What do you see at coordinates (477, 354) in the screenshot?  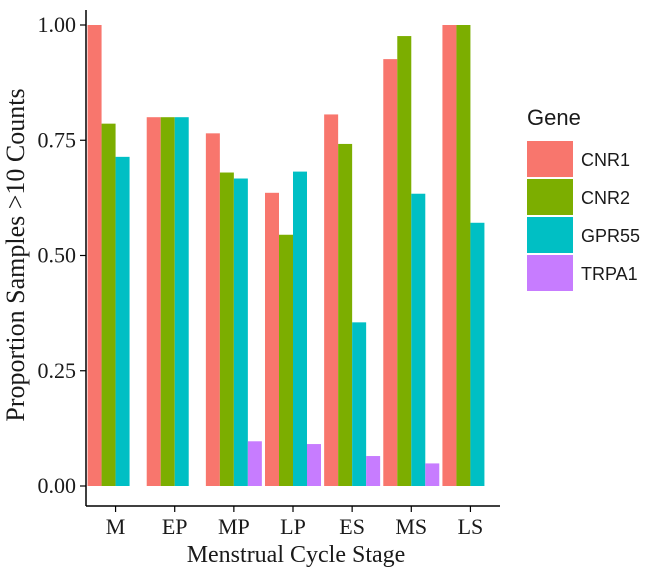 I see `bar-gpr55-ls` at bounding box center [477, 354].